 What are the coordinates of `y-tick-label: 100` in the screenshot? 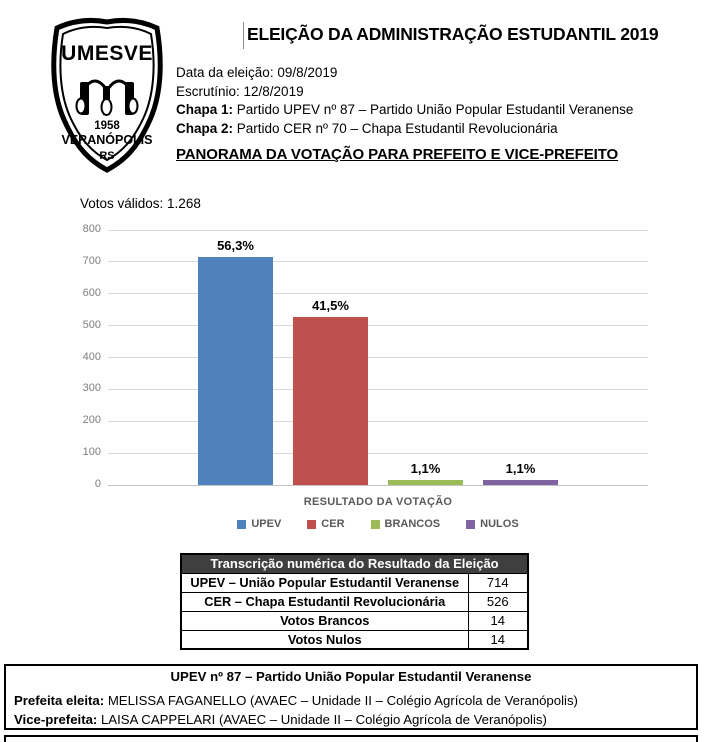 It's located at (91, 452).